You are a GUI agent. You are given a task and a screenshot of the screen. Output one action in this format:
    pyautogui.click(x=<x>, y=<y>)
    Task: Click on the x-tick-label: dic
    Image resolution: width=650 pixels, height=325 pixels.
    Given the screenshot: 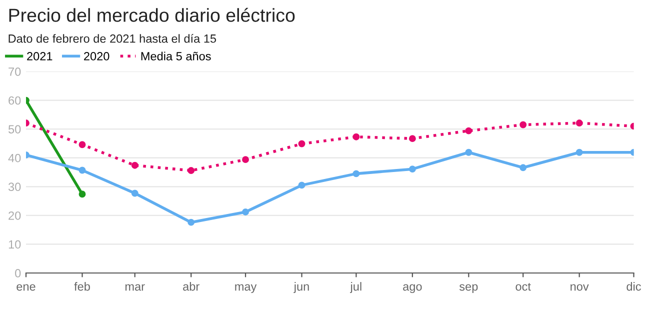 What is the action you would take?
    pyautogui.click(x=633, y=286)
    